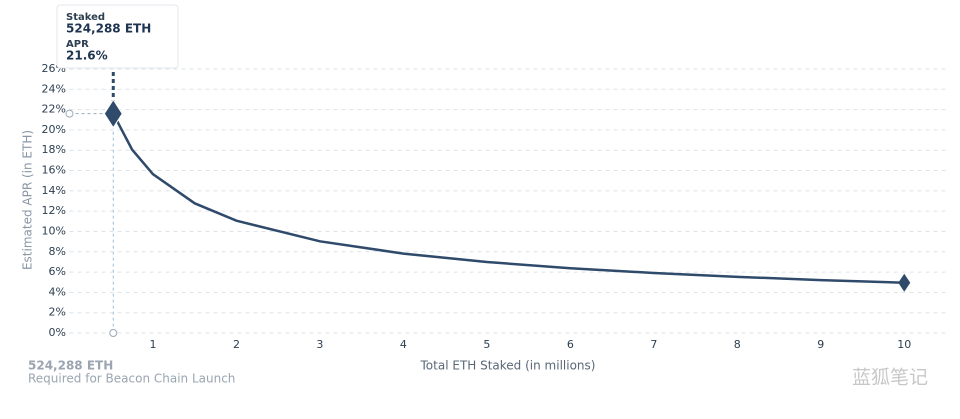 The image size is (960, 419). What do you see at coordinates (236, 344) in the screenshot?
I see `x-tick-label: 2` at bounding box center [236, 344].